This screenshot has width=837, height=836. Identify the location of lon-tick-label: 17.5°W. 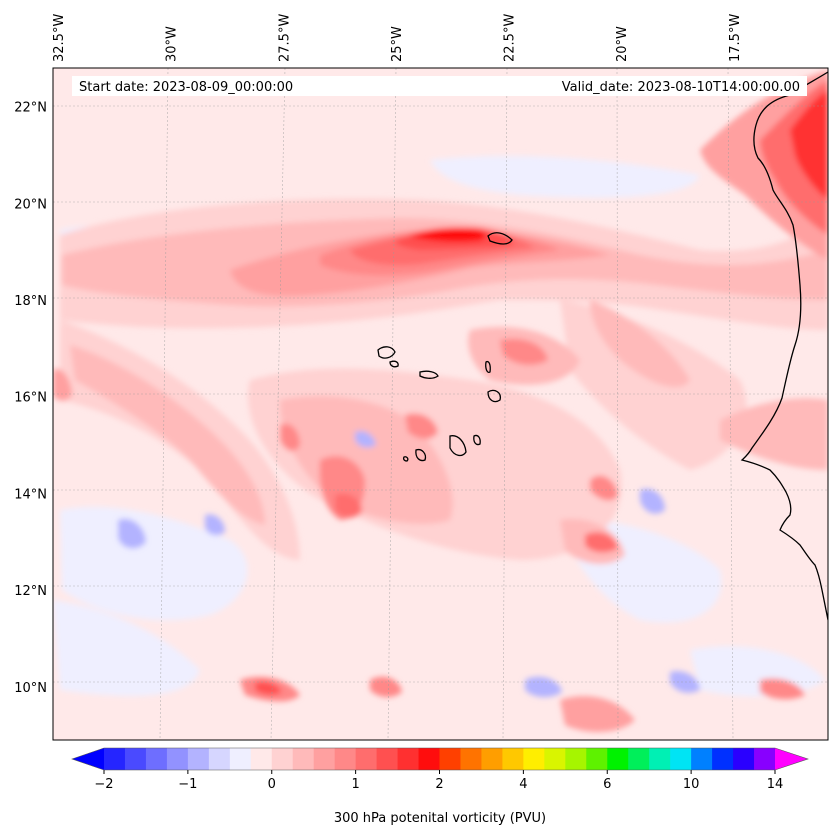
(735, 38).